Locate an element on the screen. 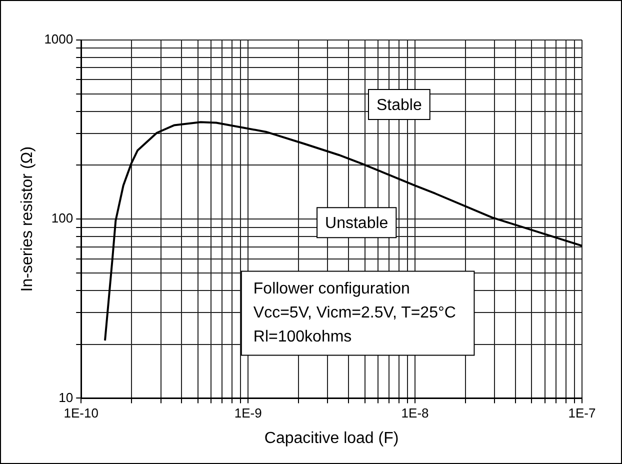 The height and width of the screenshot is (464, 622). y-tick-label: 1000 is located at coordinates (59, 39).